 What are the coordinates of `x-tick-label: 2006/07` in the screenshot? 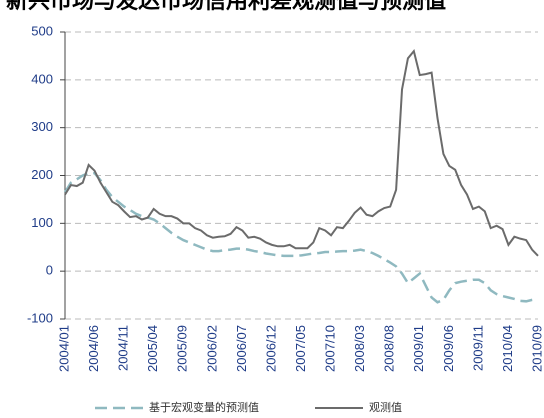 It's located at (241, 348).